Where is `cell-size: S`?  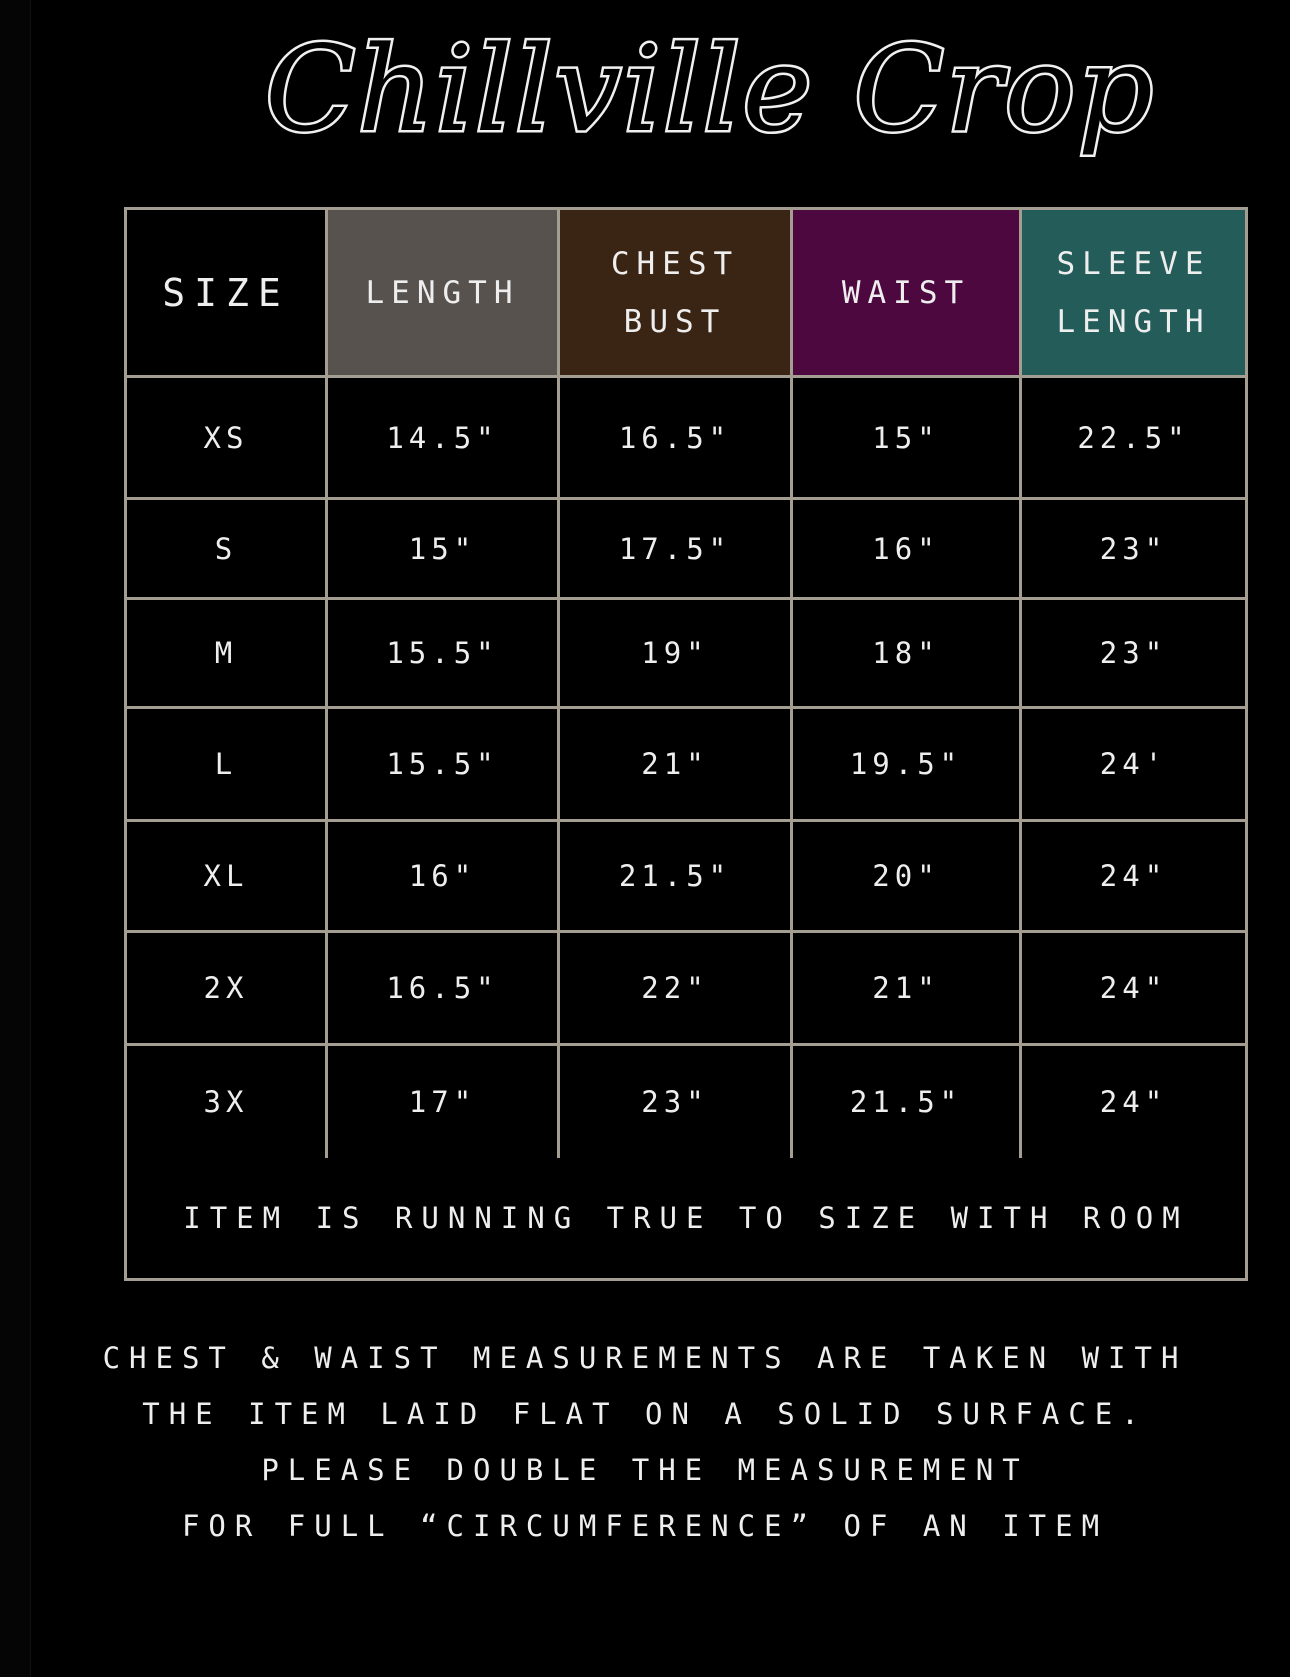
cell-size: S is located at coordinates (227, 548).